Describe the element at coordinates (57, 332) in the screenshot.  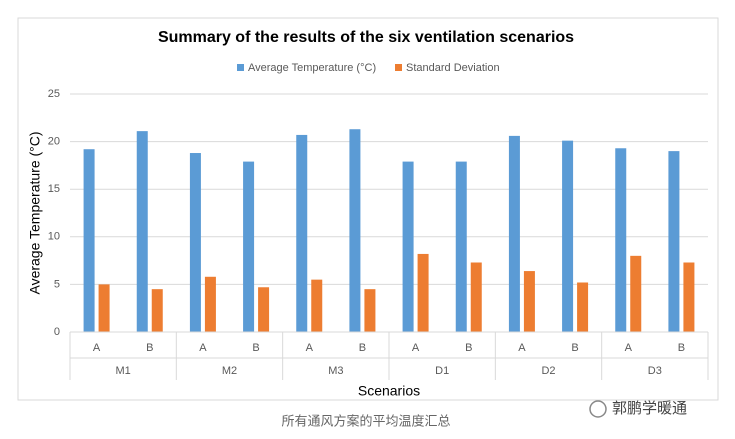
I see `y-tick-label: 0` at that location.